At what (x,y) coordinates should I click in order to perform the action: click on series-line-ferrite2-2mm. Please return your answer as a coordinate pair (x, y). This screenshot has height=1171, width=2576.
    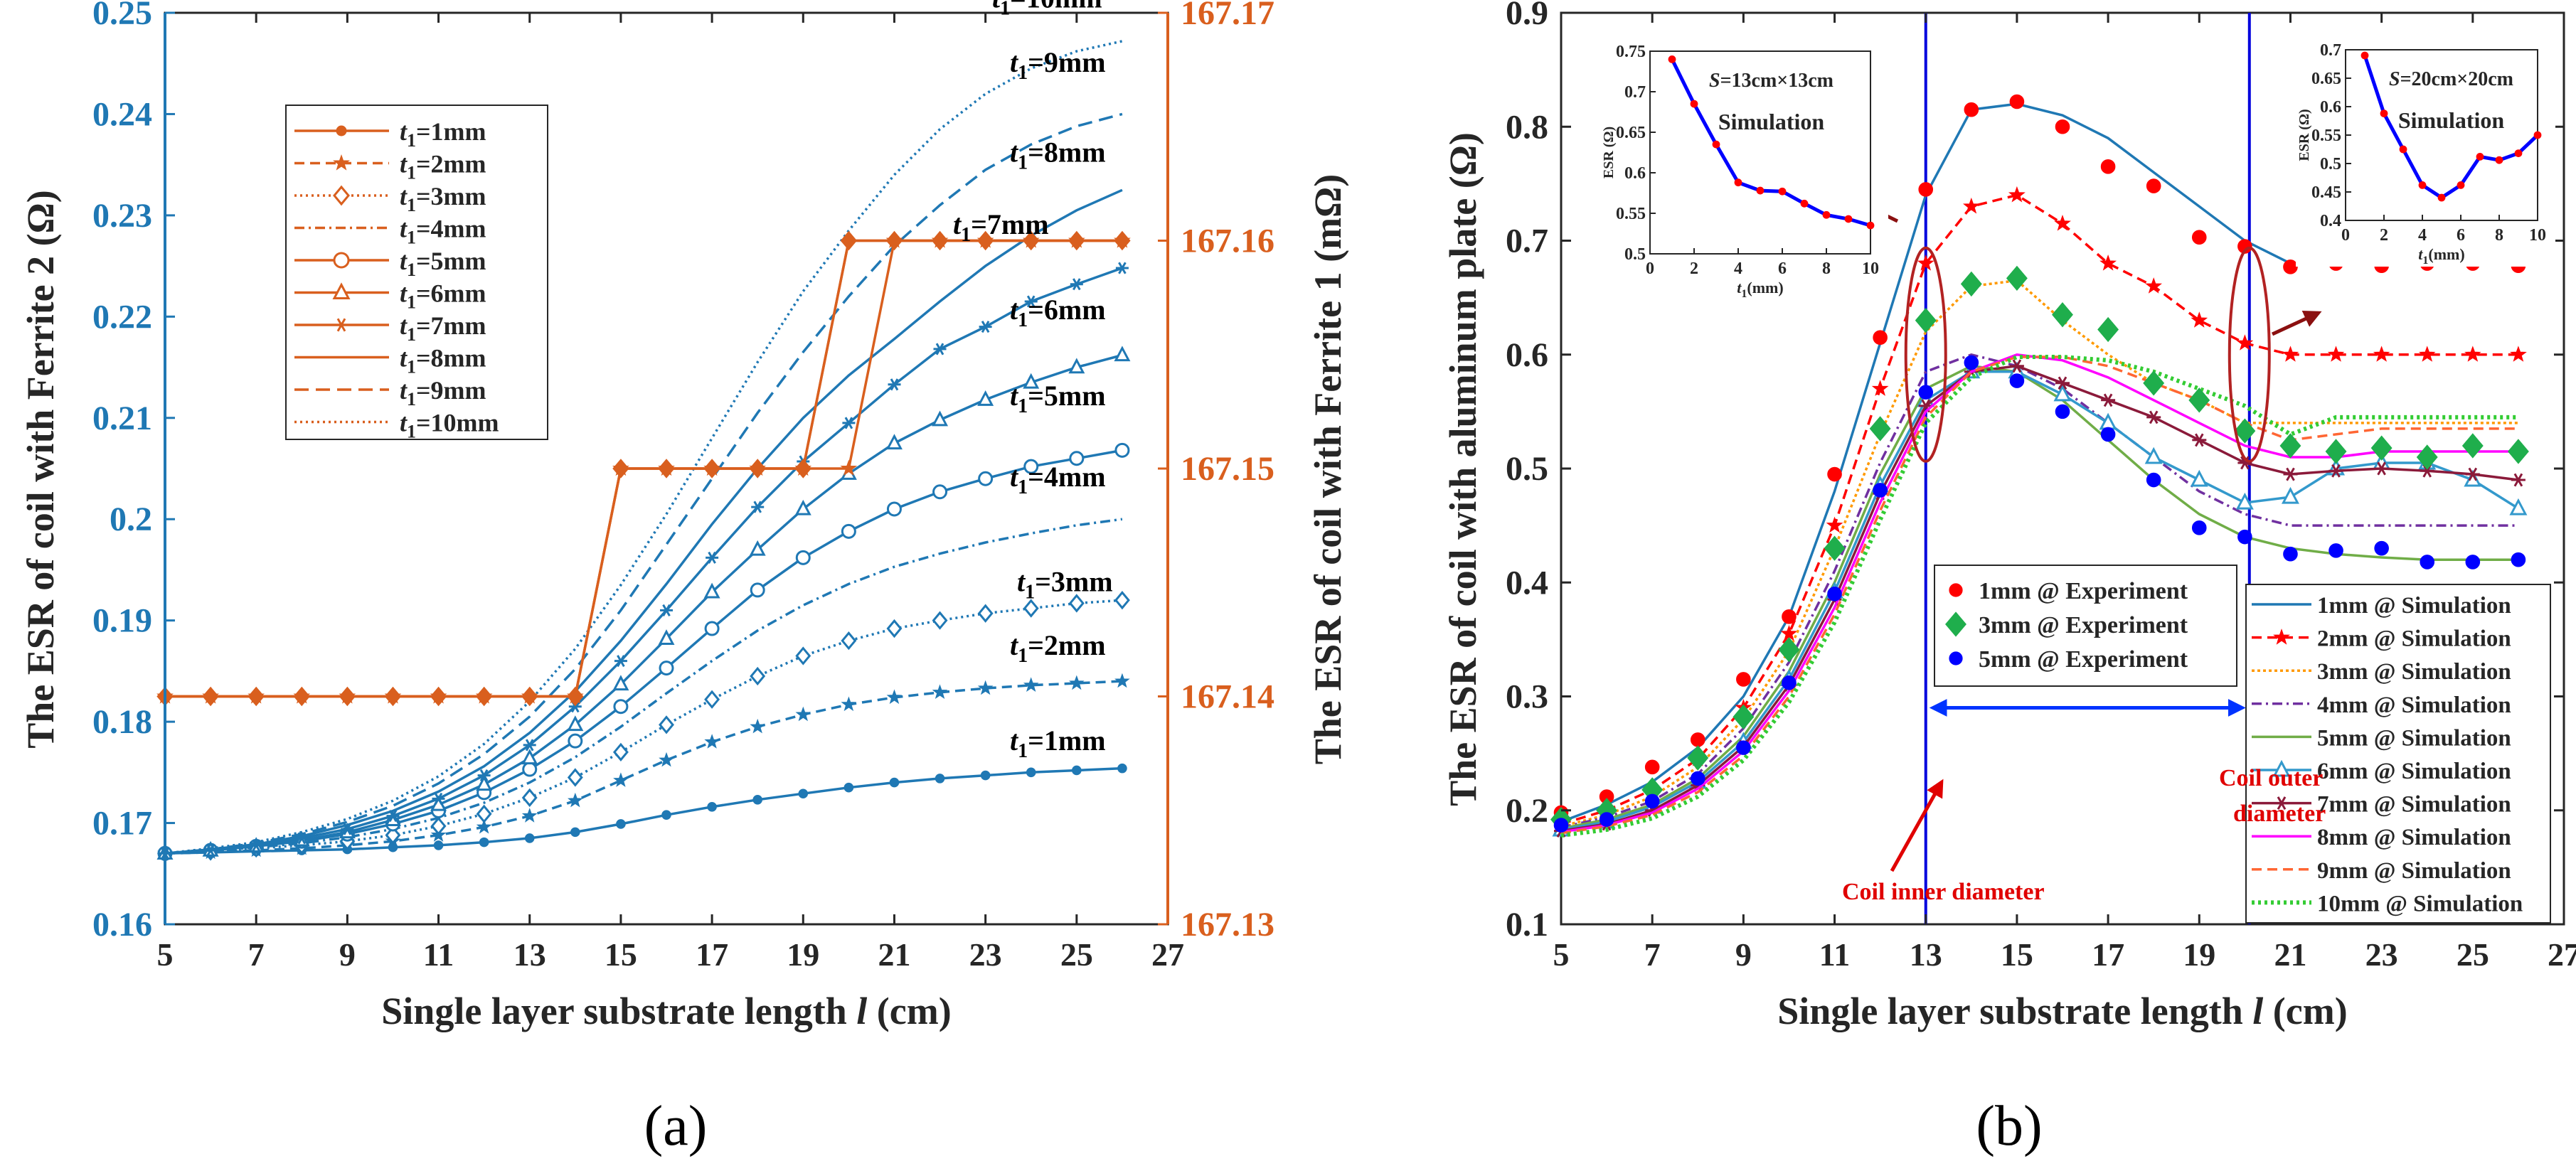
    Looking at the image, I should click on (643, 767).